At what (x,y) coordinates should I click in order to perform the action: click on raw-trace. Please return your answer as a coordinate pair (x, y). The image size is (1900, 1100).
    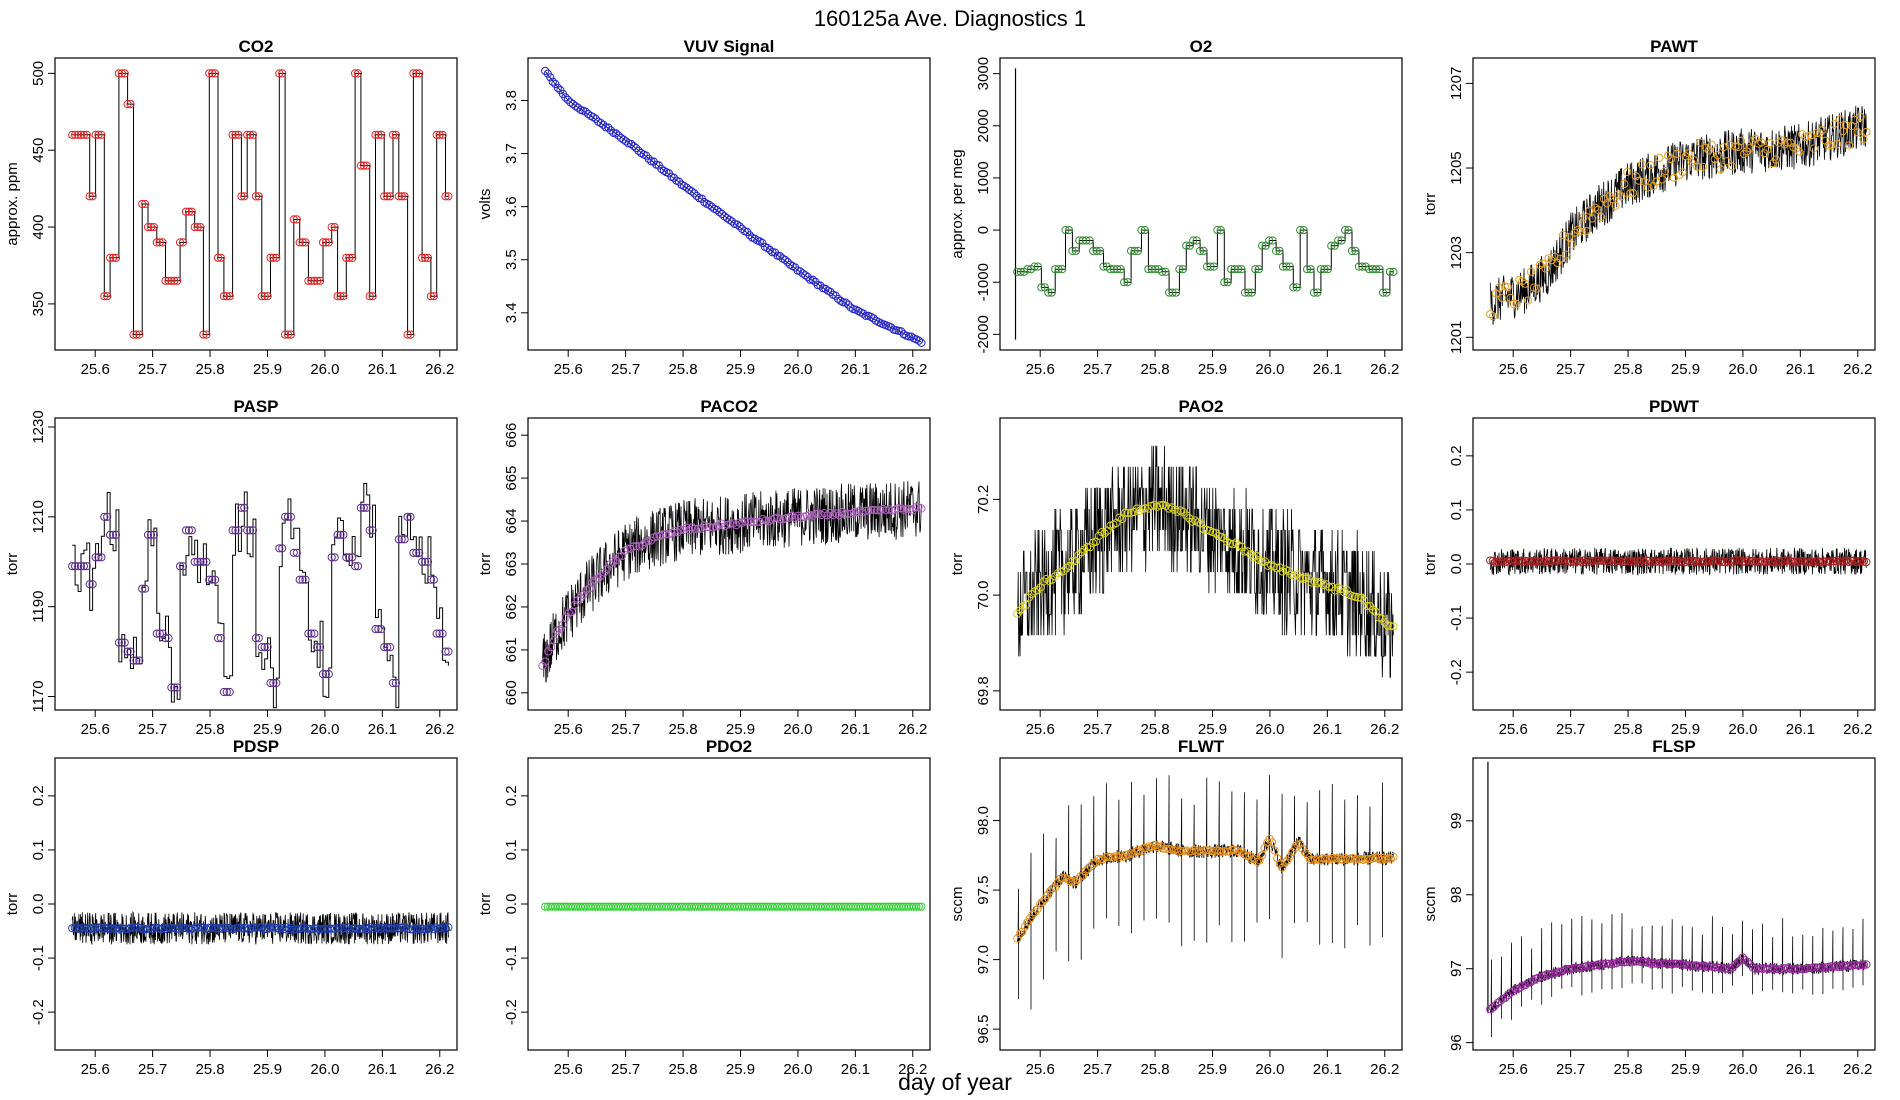
    Looking at the image, I should click on (260, 596).